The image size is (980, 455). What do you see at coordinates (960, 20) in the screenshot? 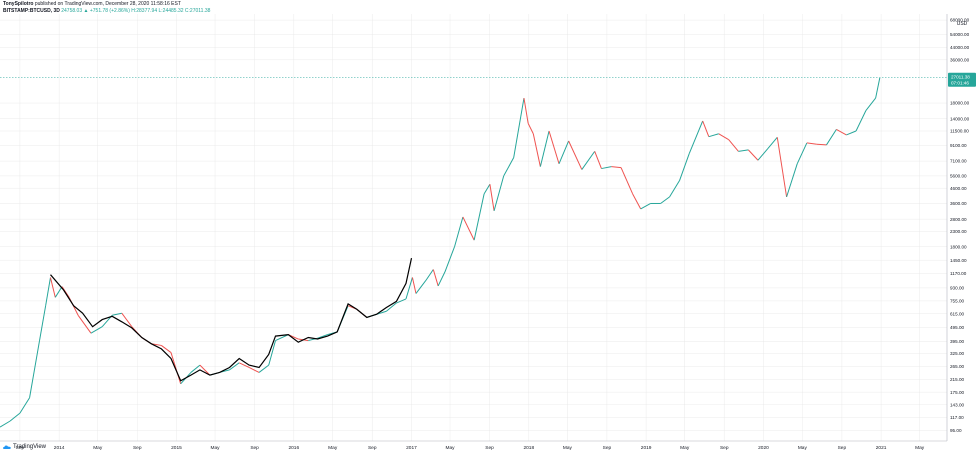
I see `y-tick-label: 68000.00` at bounding box center [960, 20].